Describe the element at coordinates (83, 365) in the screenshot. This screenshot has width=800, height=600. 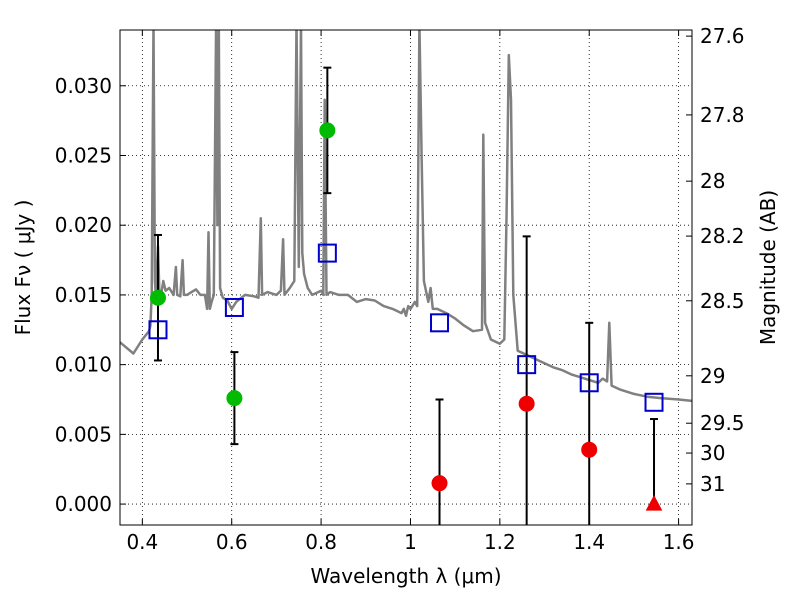
I see `y-tick-label: 0.010` at that location.